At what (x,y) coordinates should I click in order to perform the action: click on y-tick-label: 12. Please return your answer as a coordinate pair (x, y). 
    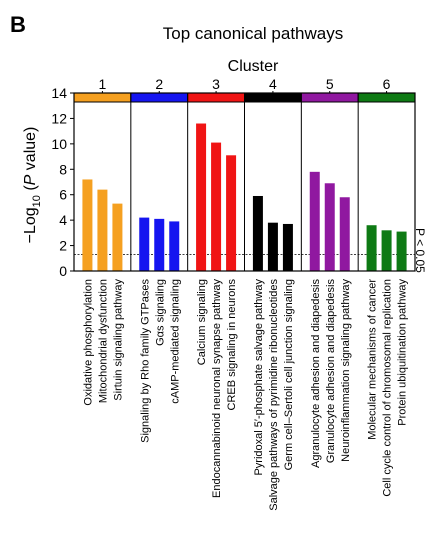
    Looking at the image, I should click on (59, 118).